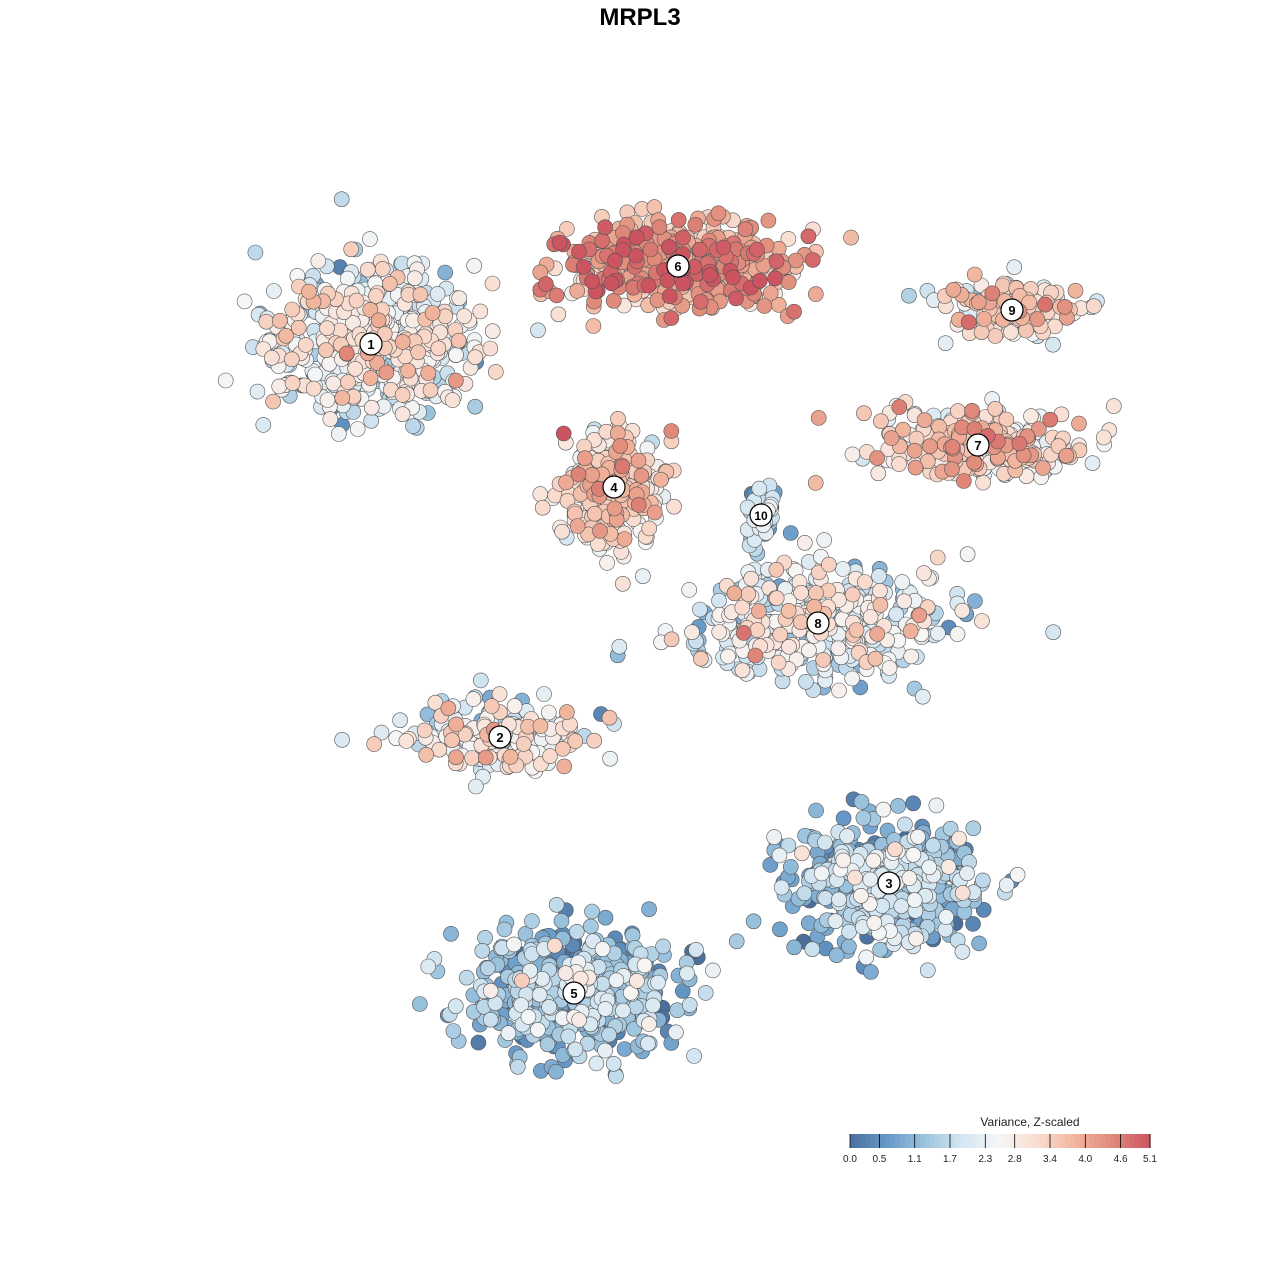  I want to click on cluster-label: 6, so click(678, 266).